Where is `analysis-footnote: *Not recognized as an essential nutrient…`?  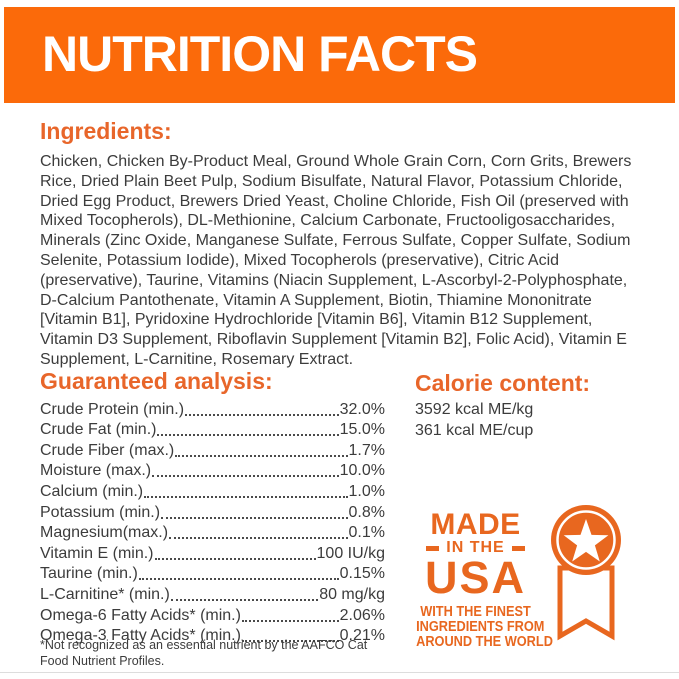
analysis-footnote: *Not recognized as an essential nutrient… is located at coordinates (204, 653).